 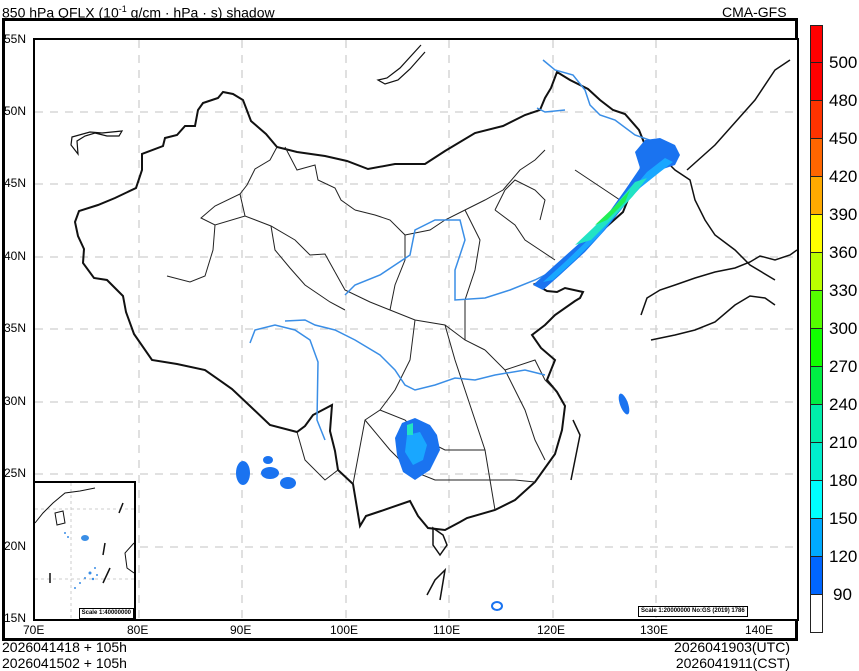 I want to click on south-china-sea-inset: Scale 1:40000000, so click(x=84, y=551).